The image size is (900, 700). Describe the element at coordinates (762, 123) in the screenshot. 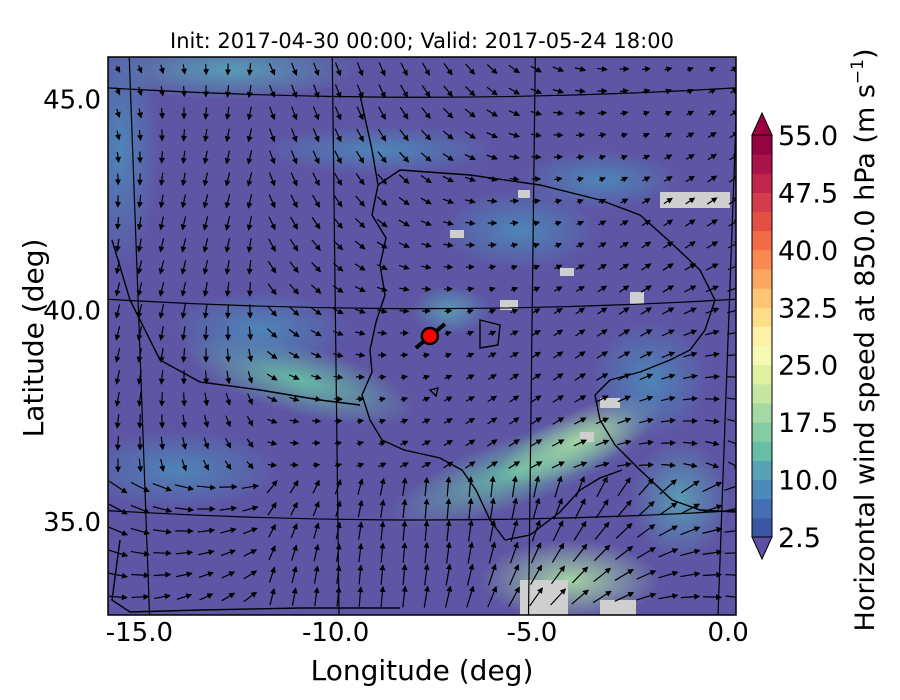

I see `colorbar-extend-max` at that location.